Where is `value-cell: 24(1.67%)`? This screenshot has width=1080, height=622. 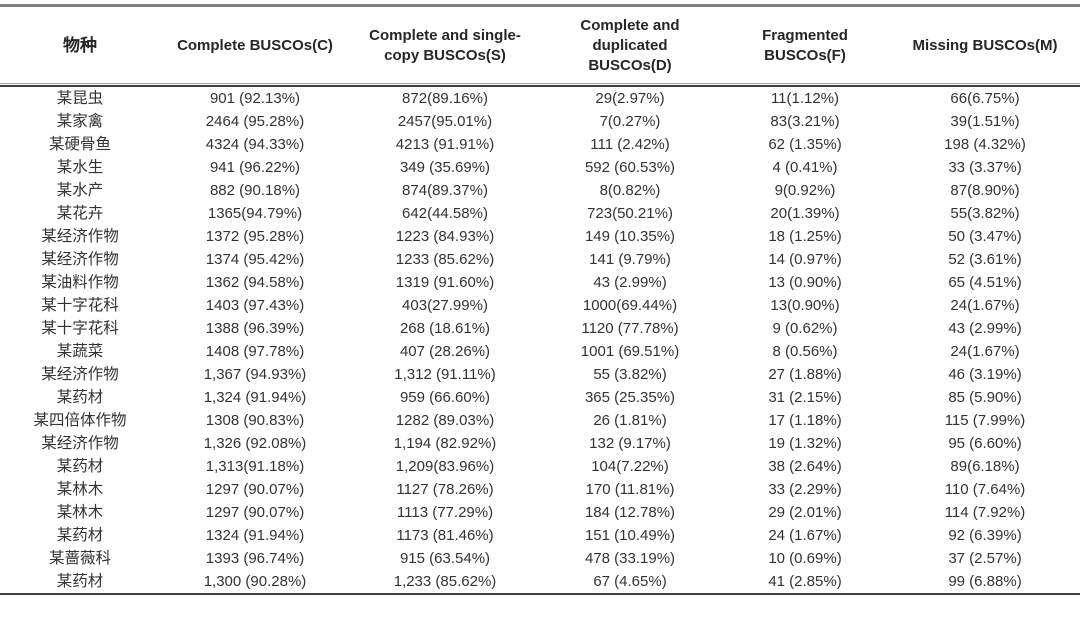
value-cell: 24(1.67%) is located at coordinates (985, 305).